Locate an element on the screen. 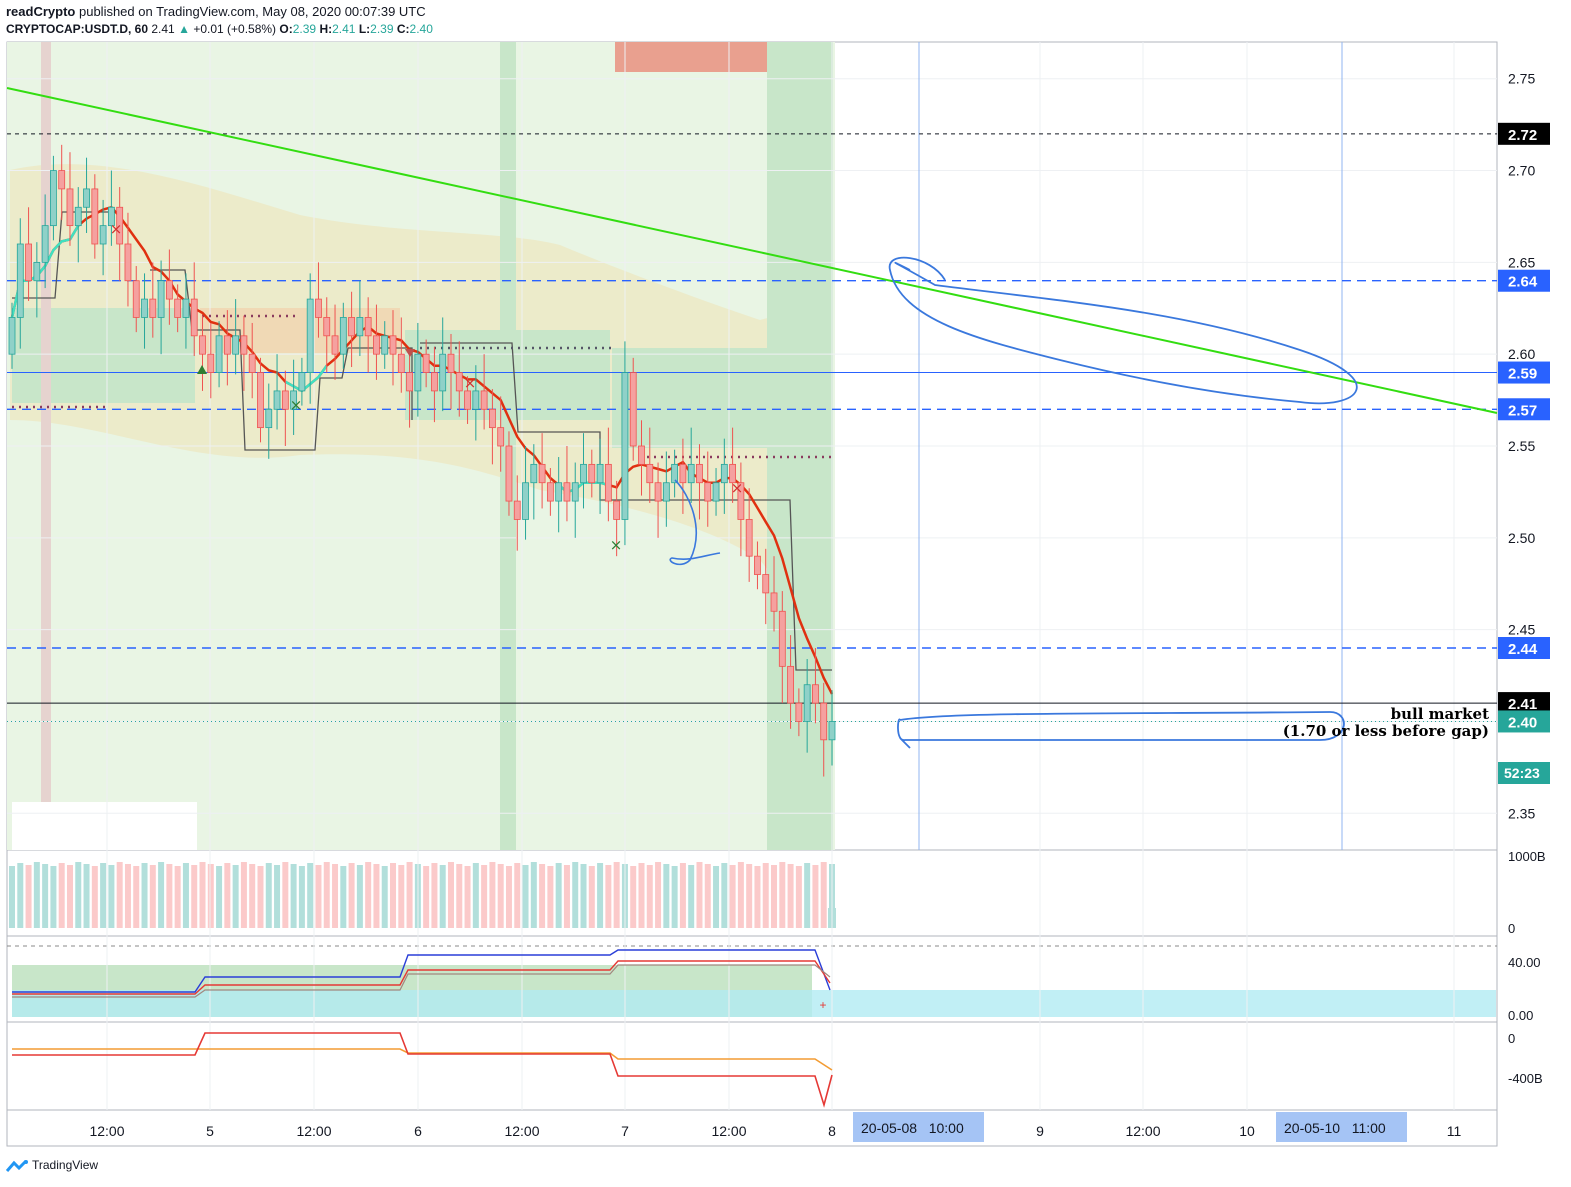 The height and width of the screenshot is (1187, 1571). osc1-zone-cyan is located at coordinates (754, 1003).